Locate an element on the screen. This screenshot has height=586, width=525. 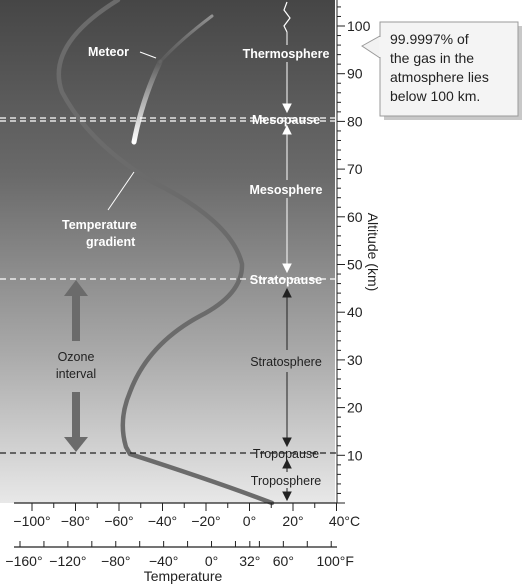
thermosphere-label: Thermosphere is located at coordinates (286, 54).